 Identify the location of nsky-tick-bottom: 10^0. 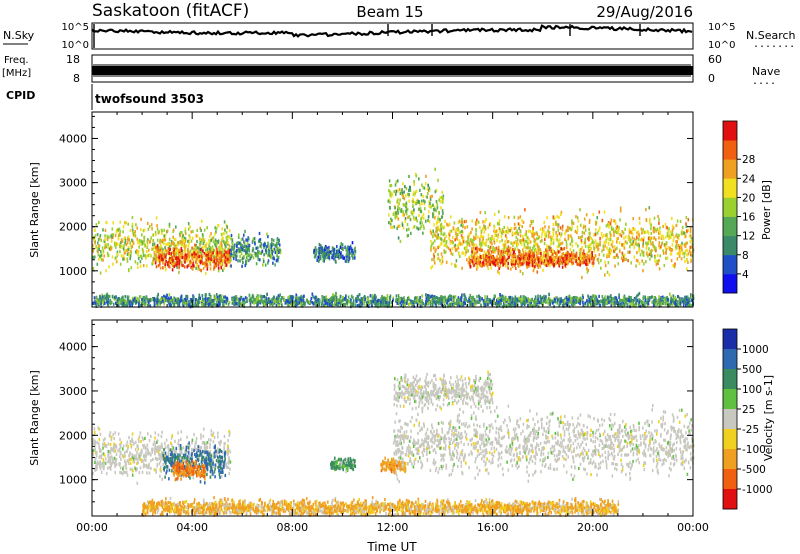
(75, 45).